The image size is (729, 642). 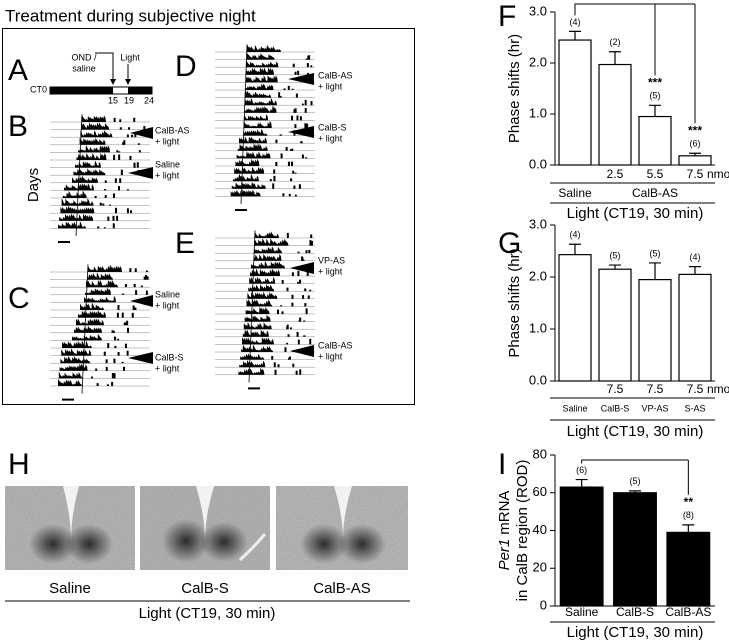 I want to click on time-label: 15, so click(x=113, y=100).